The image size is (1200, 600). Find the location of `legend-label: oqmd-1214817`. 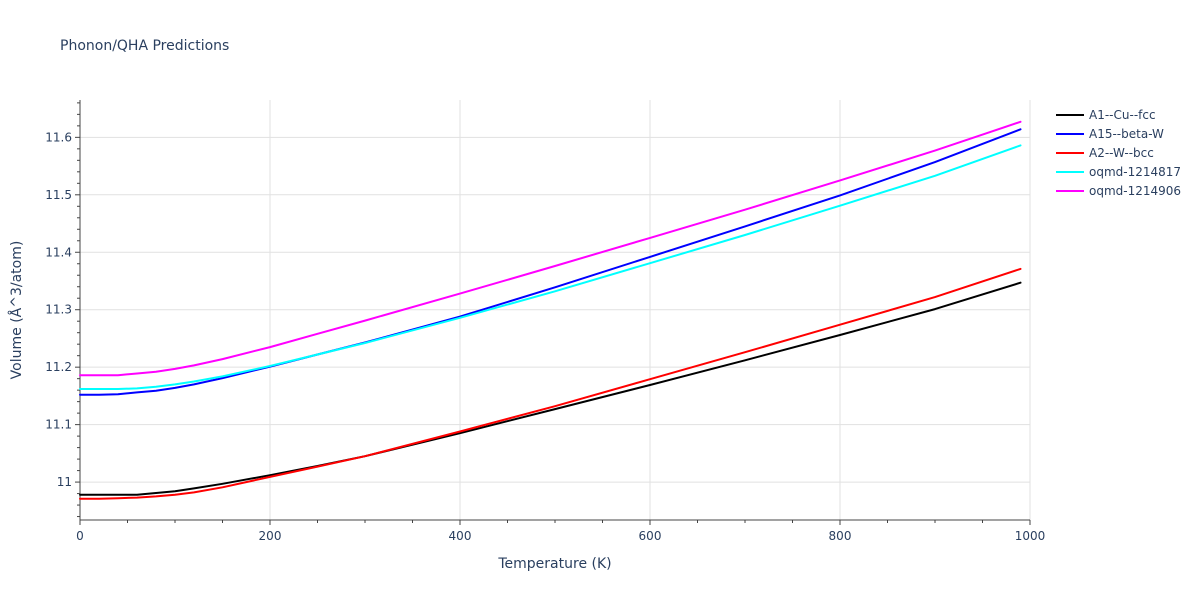

legend-label: oqmd-1214817 is located at coordinates (1135, 172).